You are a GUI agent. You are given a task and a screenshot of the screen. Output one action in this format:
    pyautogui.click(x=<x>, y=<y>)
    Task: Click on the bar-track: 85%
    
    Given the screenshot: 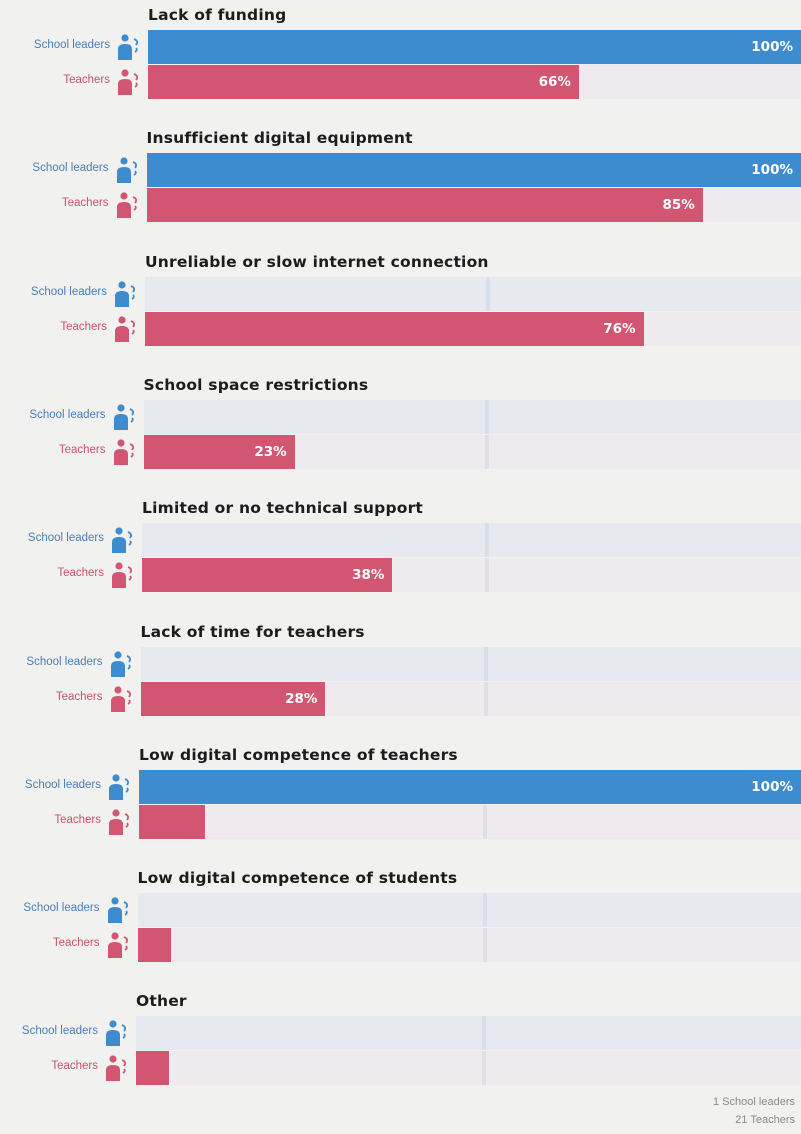 What is the action you would take?
    pyautogui.click(x=473, y=205)
    